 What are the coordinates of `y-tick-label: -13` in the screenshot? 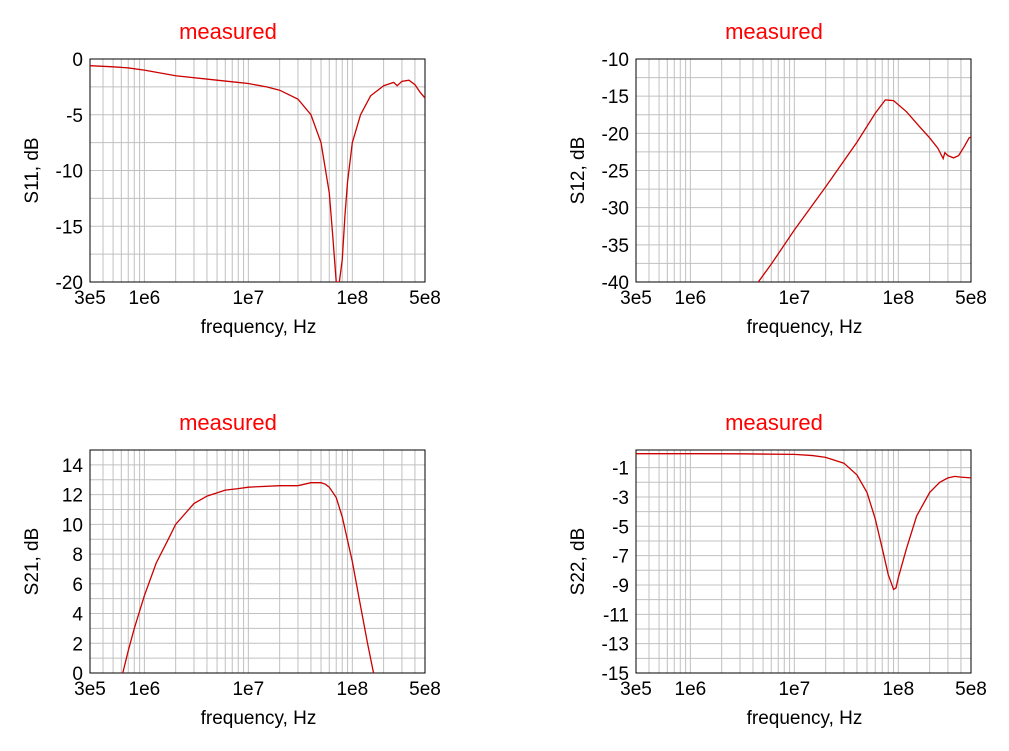 It's located at (615, 645).